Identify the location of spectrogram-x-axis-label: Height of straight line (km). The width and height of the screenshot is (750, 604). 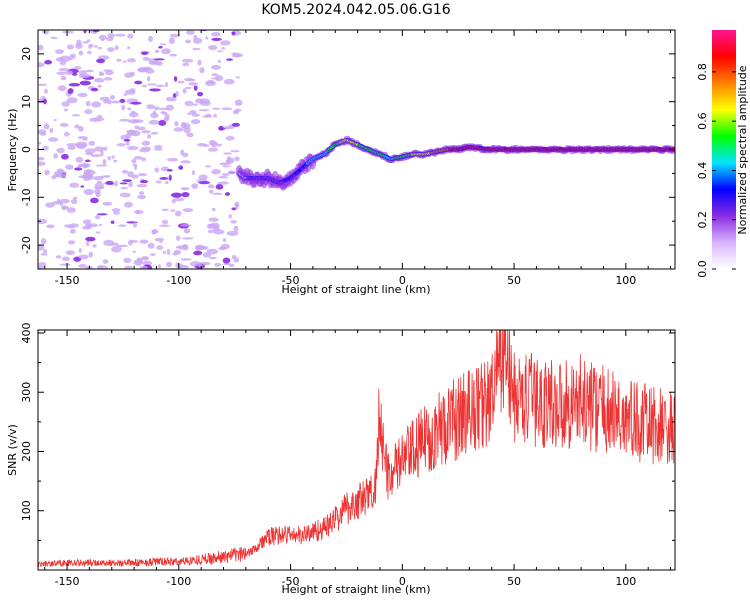
(355, 289).